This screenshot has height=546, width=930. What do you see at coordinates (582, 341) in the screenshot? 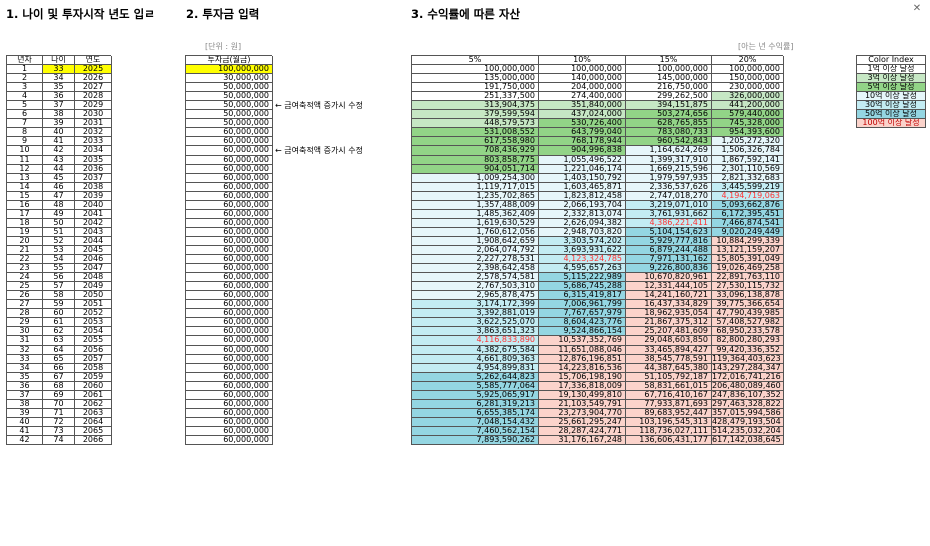
I see `return-cell: 10,537,352,769` at bounding box center [582, 341].